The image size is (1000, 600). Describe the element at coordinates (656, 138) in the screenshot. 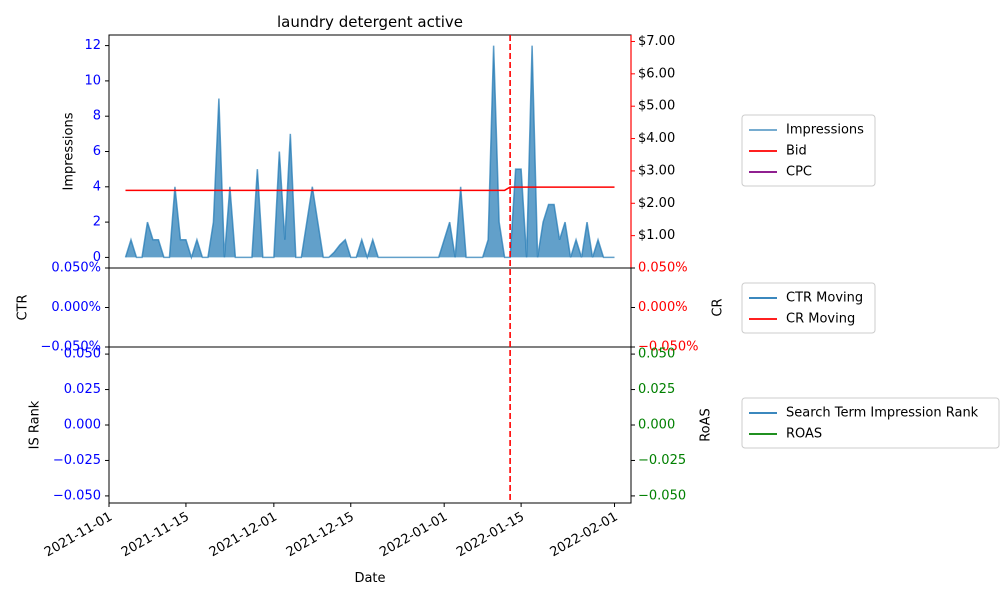

I see `y2-tick-label: $4.00` at that location.